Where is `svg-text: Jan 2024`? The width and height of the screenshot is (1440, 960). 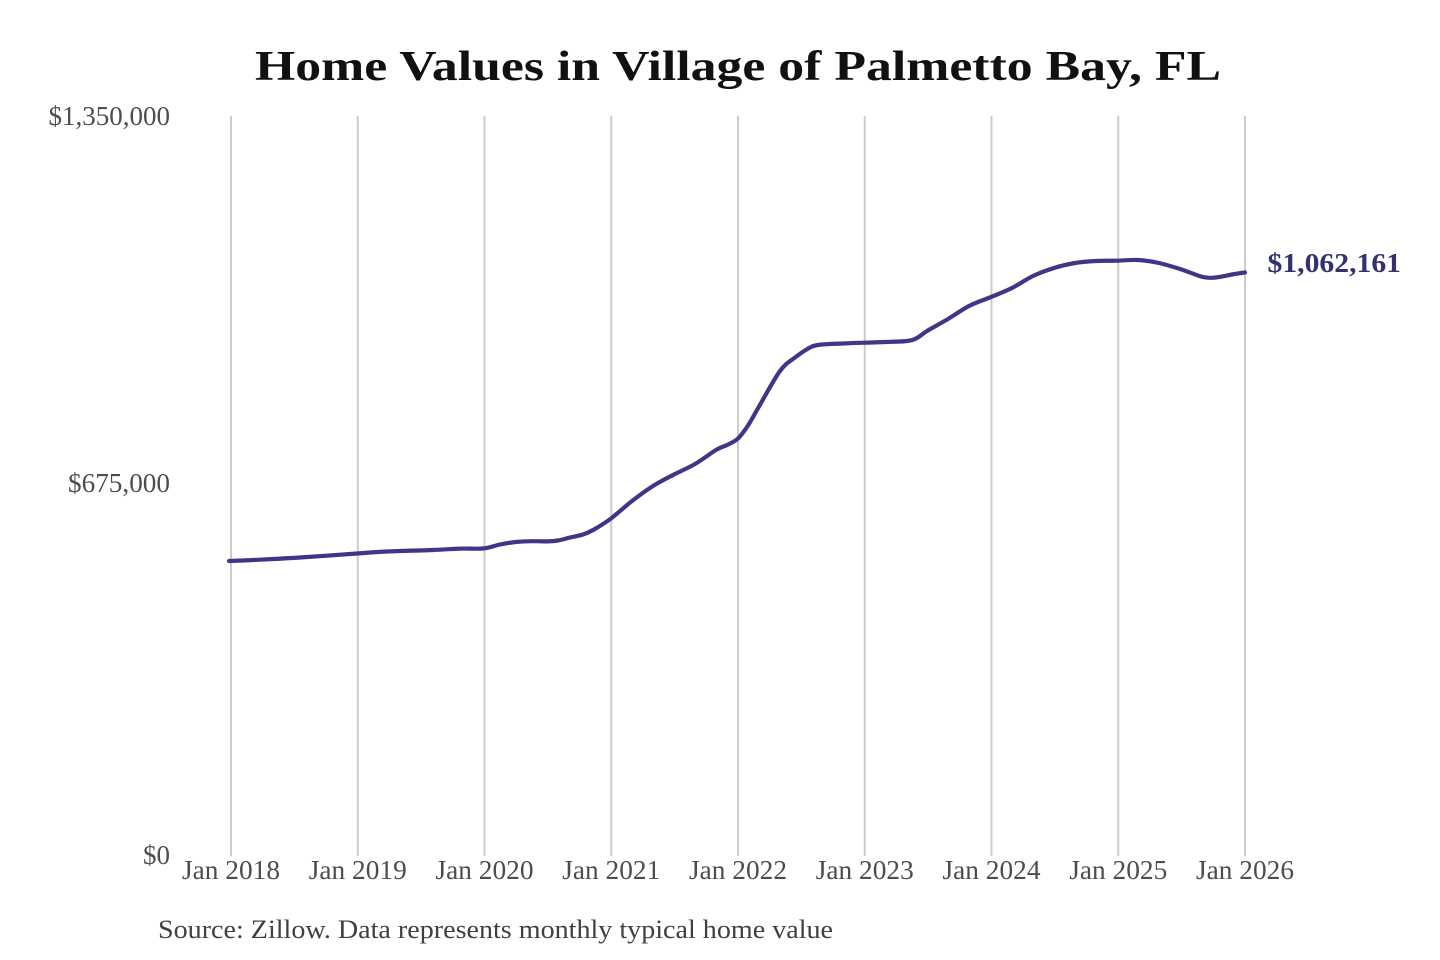 svg-text: Jan 2024 is located at coordinates (992, 870).